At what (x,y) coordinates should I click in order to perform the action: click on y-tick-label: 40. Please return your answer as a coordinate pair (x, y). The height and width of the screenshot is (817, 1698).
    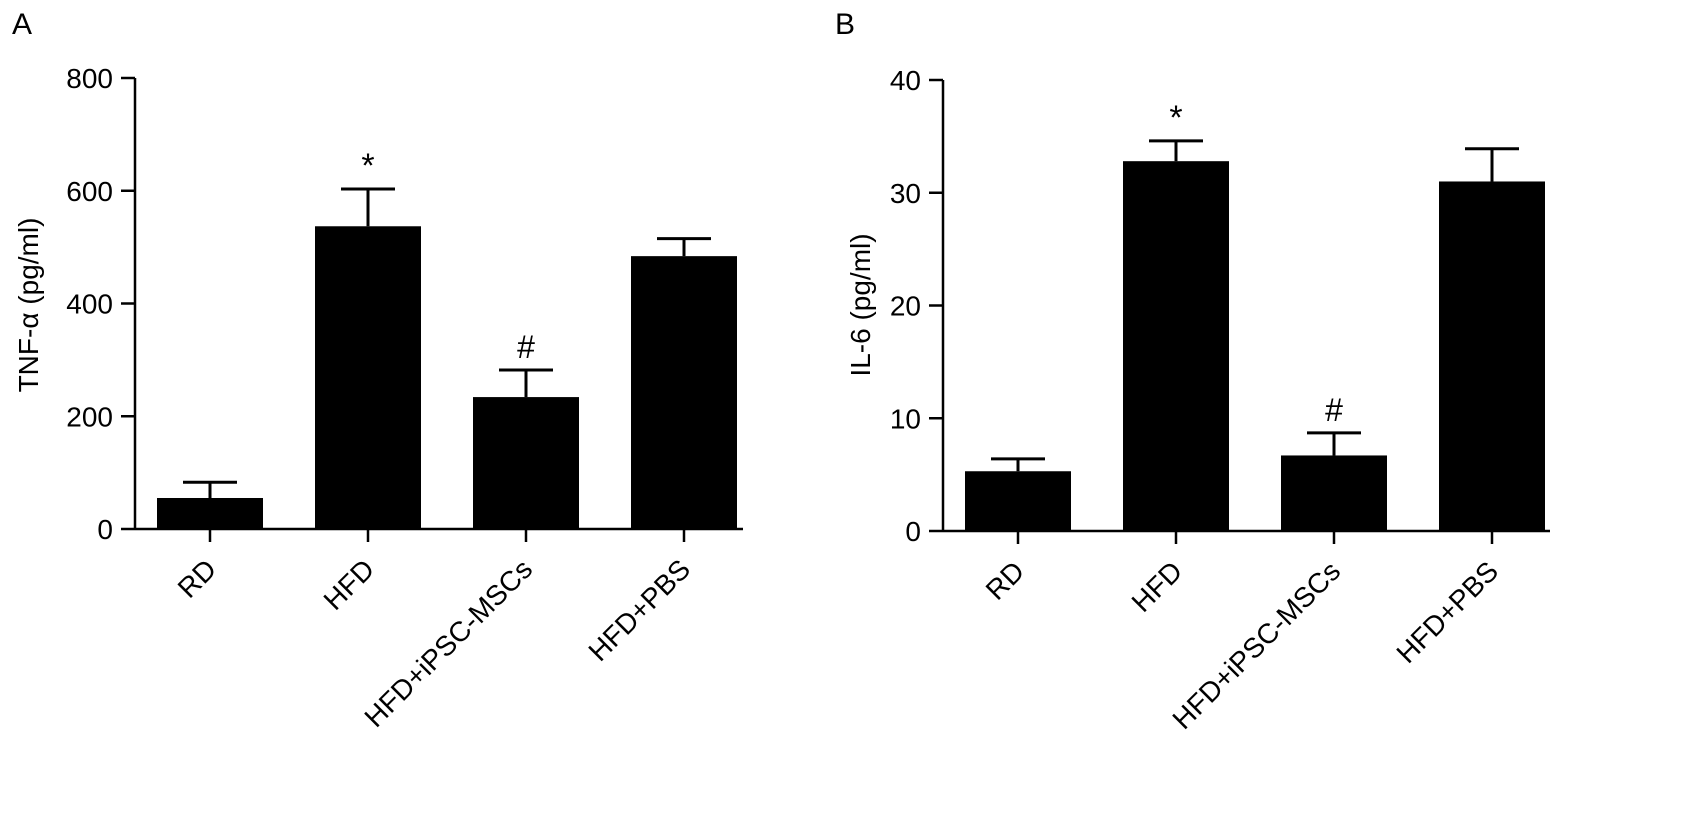
    Looking at the image, I should click on (905, 80).